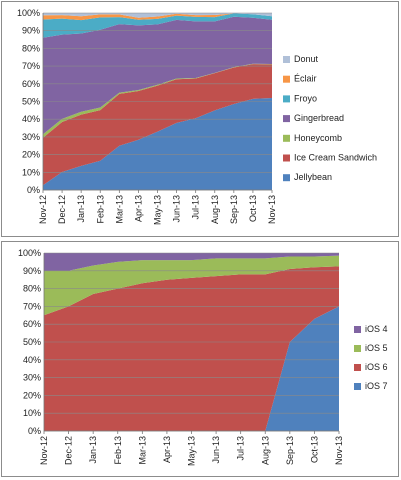 This screenshot has width=401, height=480. What do you see at coordinates (69, 450) in the screenshot?
I see `ios-x-tick-label: Dec-12` at bounding box center [69, 450].